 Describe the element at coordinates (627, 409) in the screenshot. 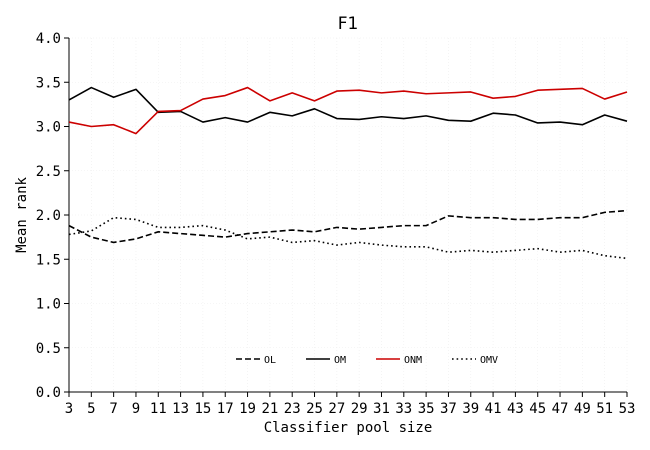

I see `x-tick-label-25: 53` at that location.